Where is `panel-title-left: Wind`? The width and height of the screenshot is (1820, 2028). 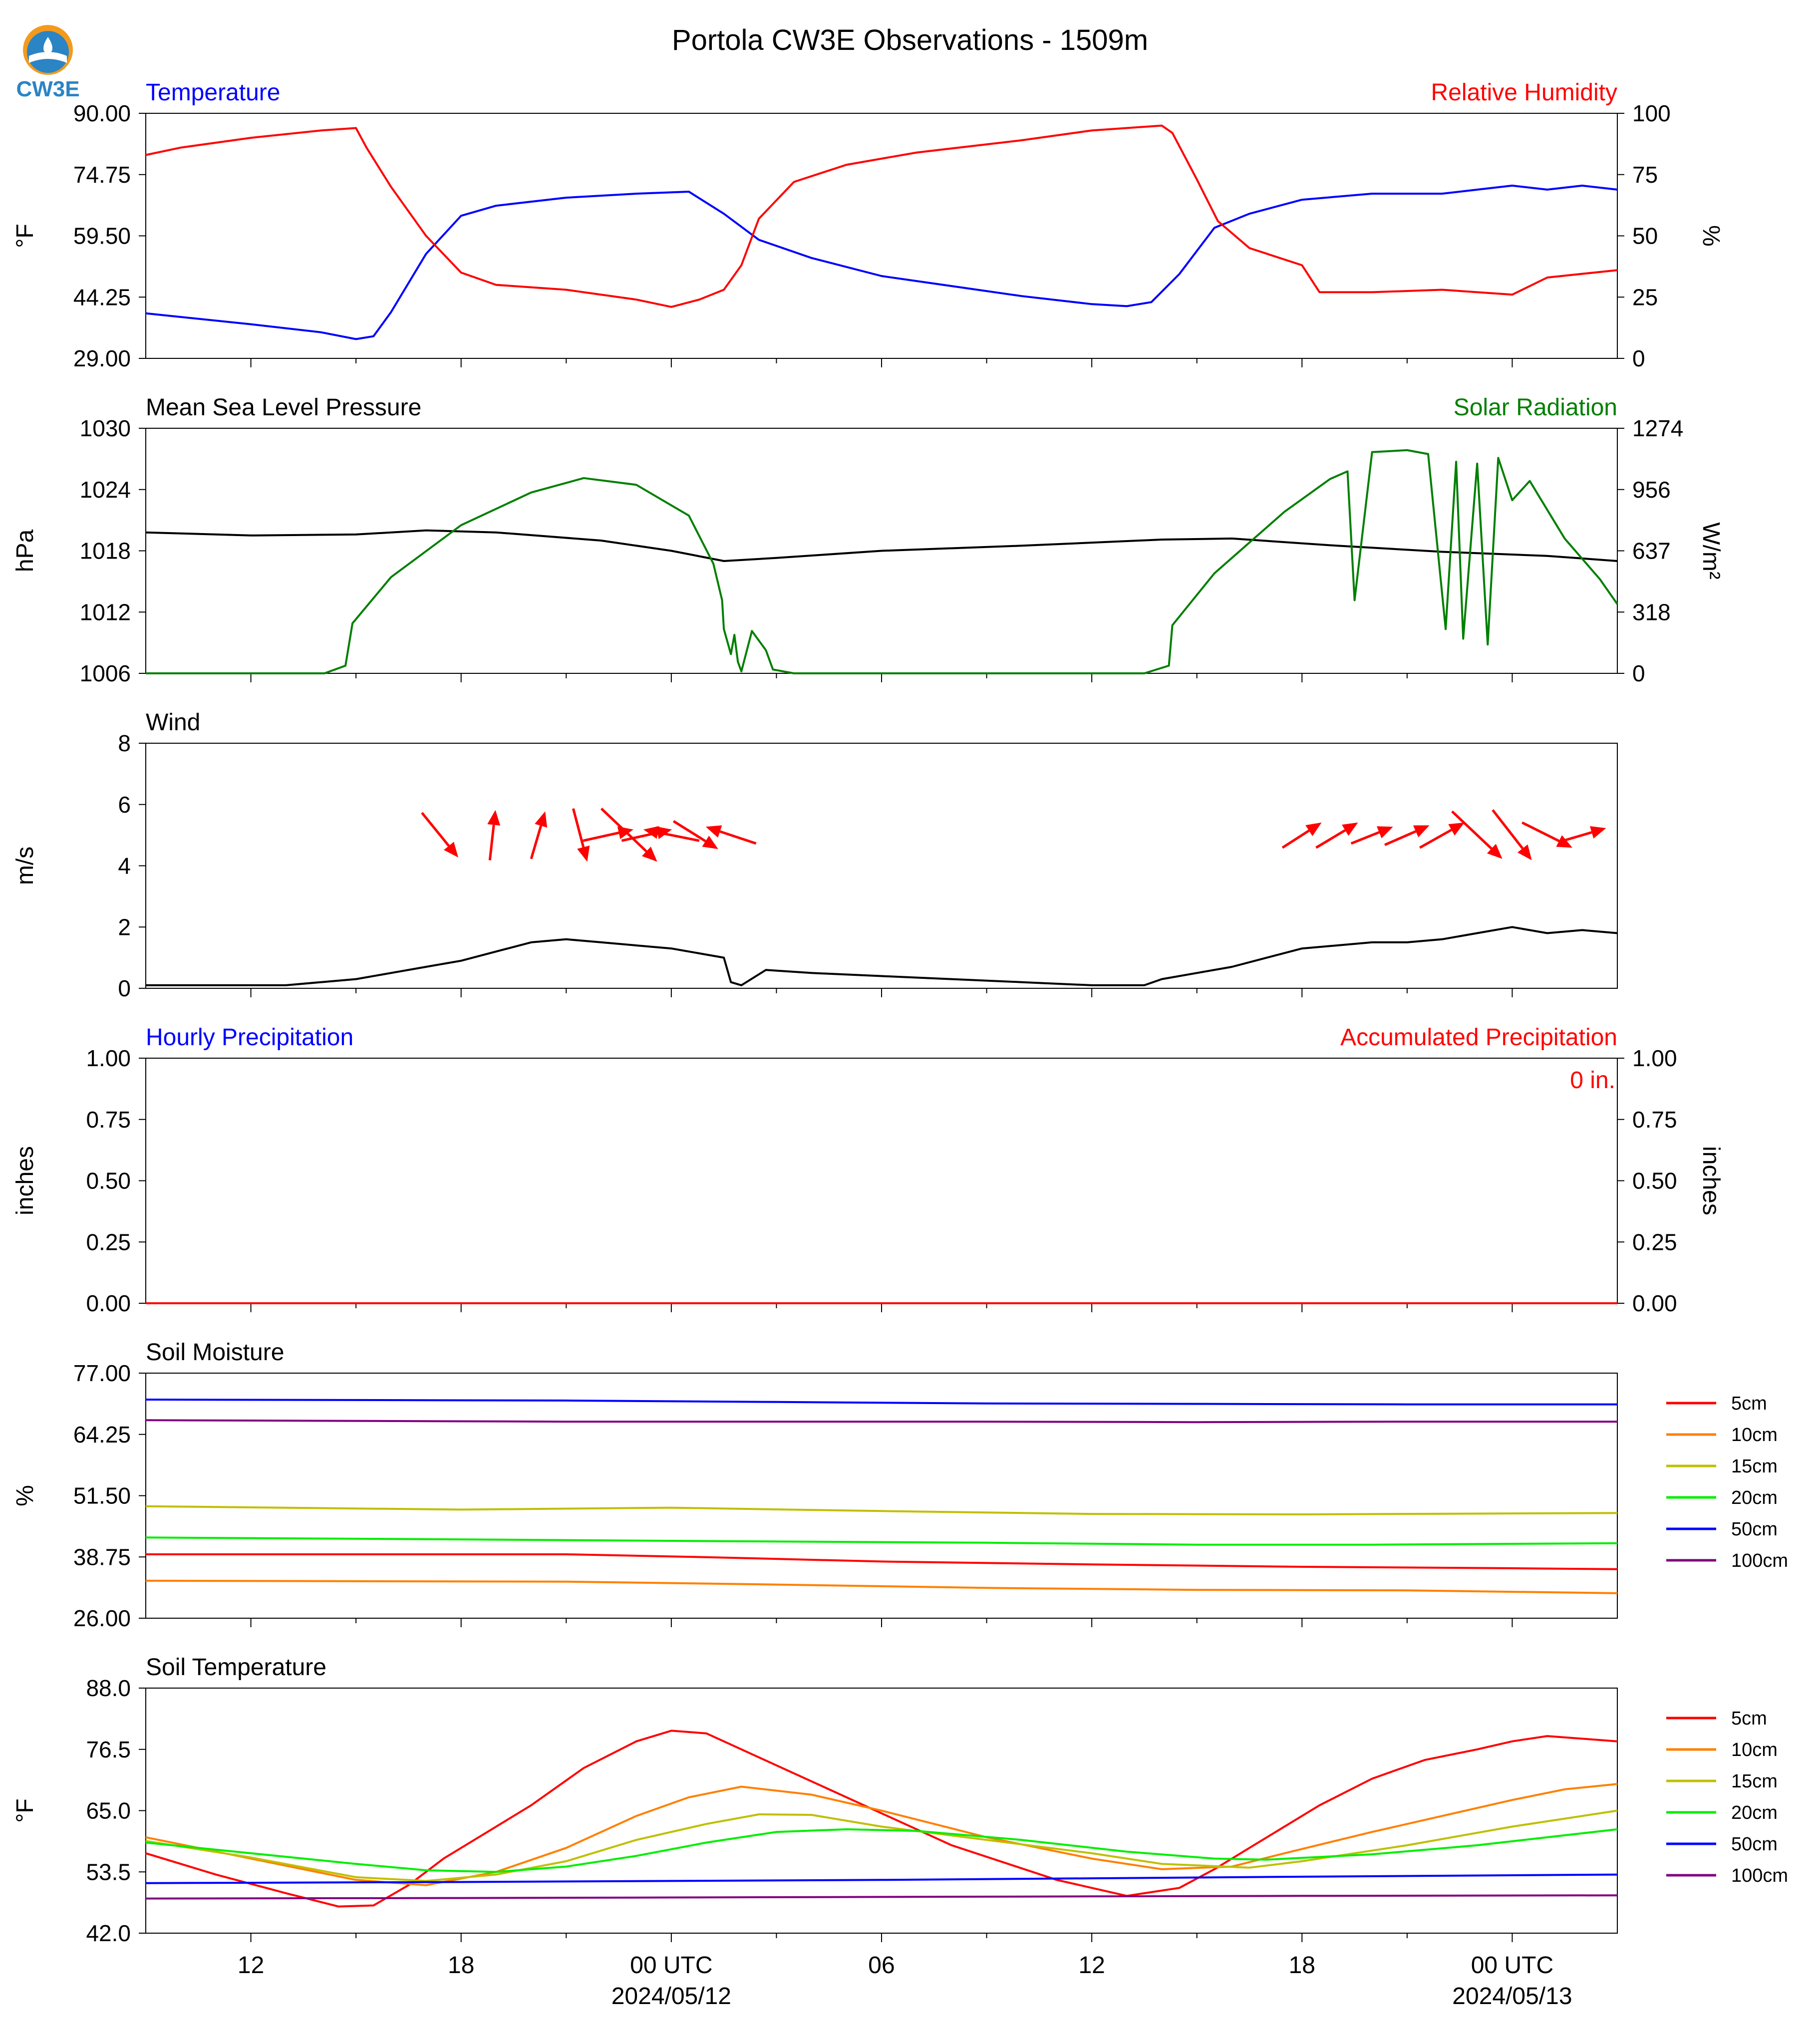 panel-title-left: Wind is located at coordinates (173, 722).